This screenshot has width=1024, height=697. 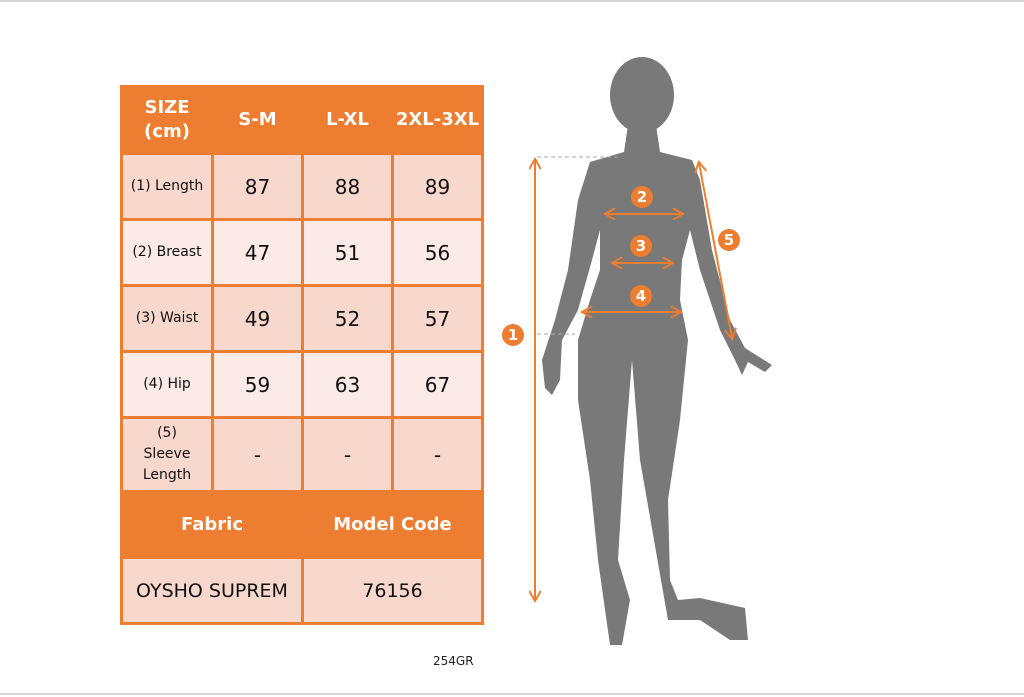 I want to click on header-l-xl: L-XL, so click(x=347, y=120).